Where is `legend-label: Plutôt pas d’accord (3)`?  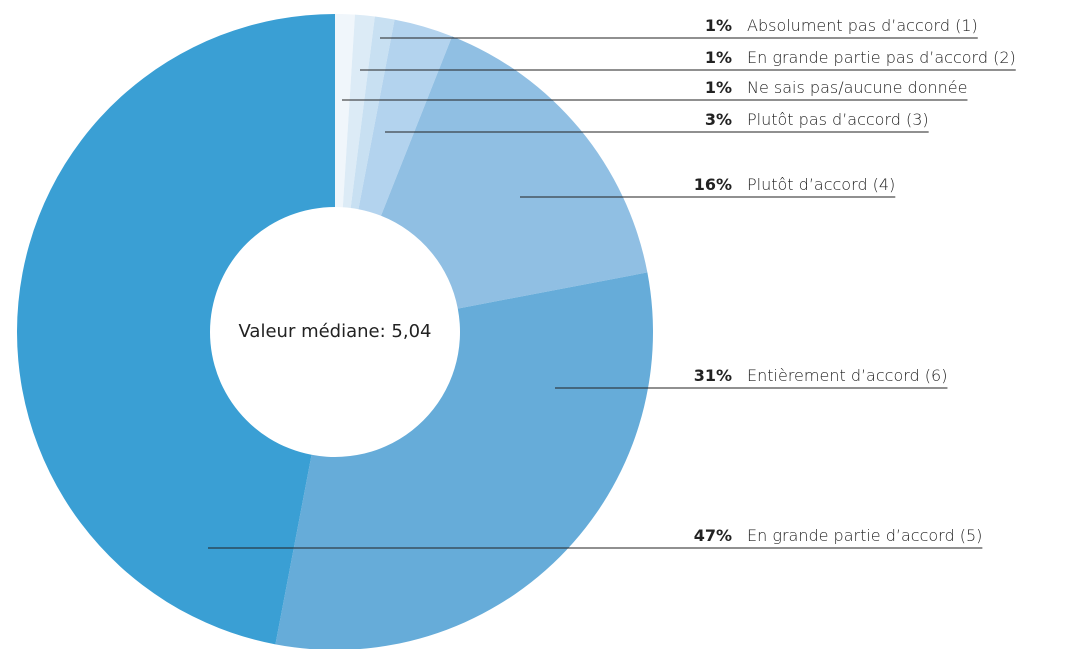 legend-label: Plutôt pas d’accord (3) is located at coordinates (838, 119).